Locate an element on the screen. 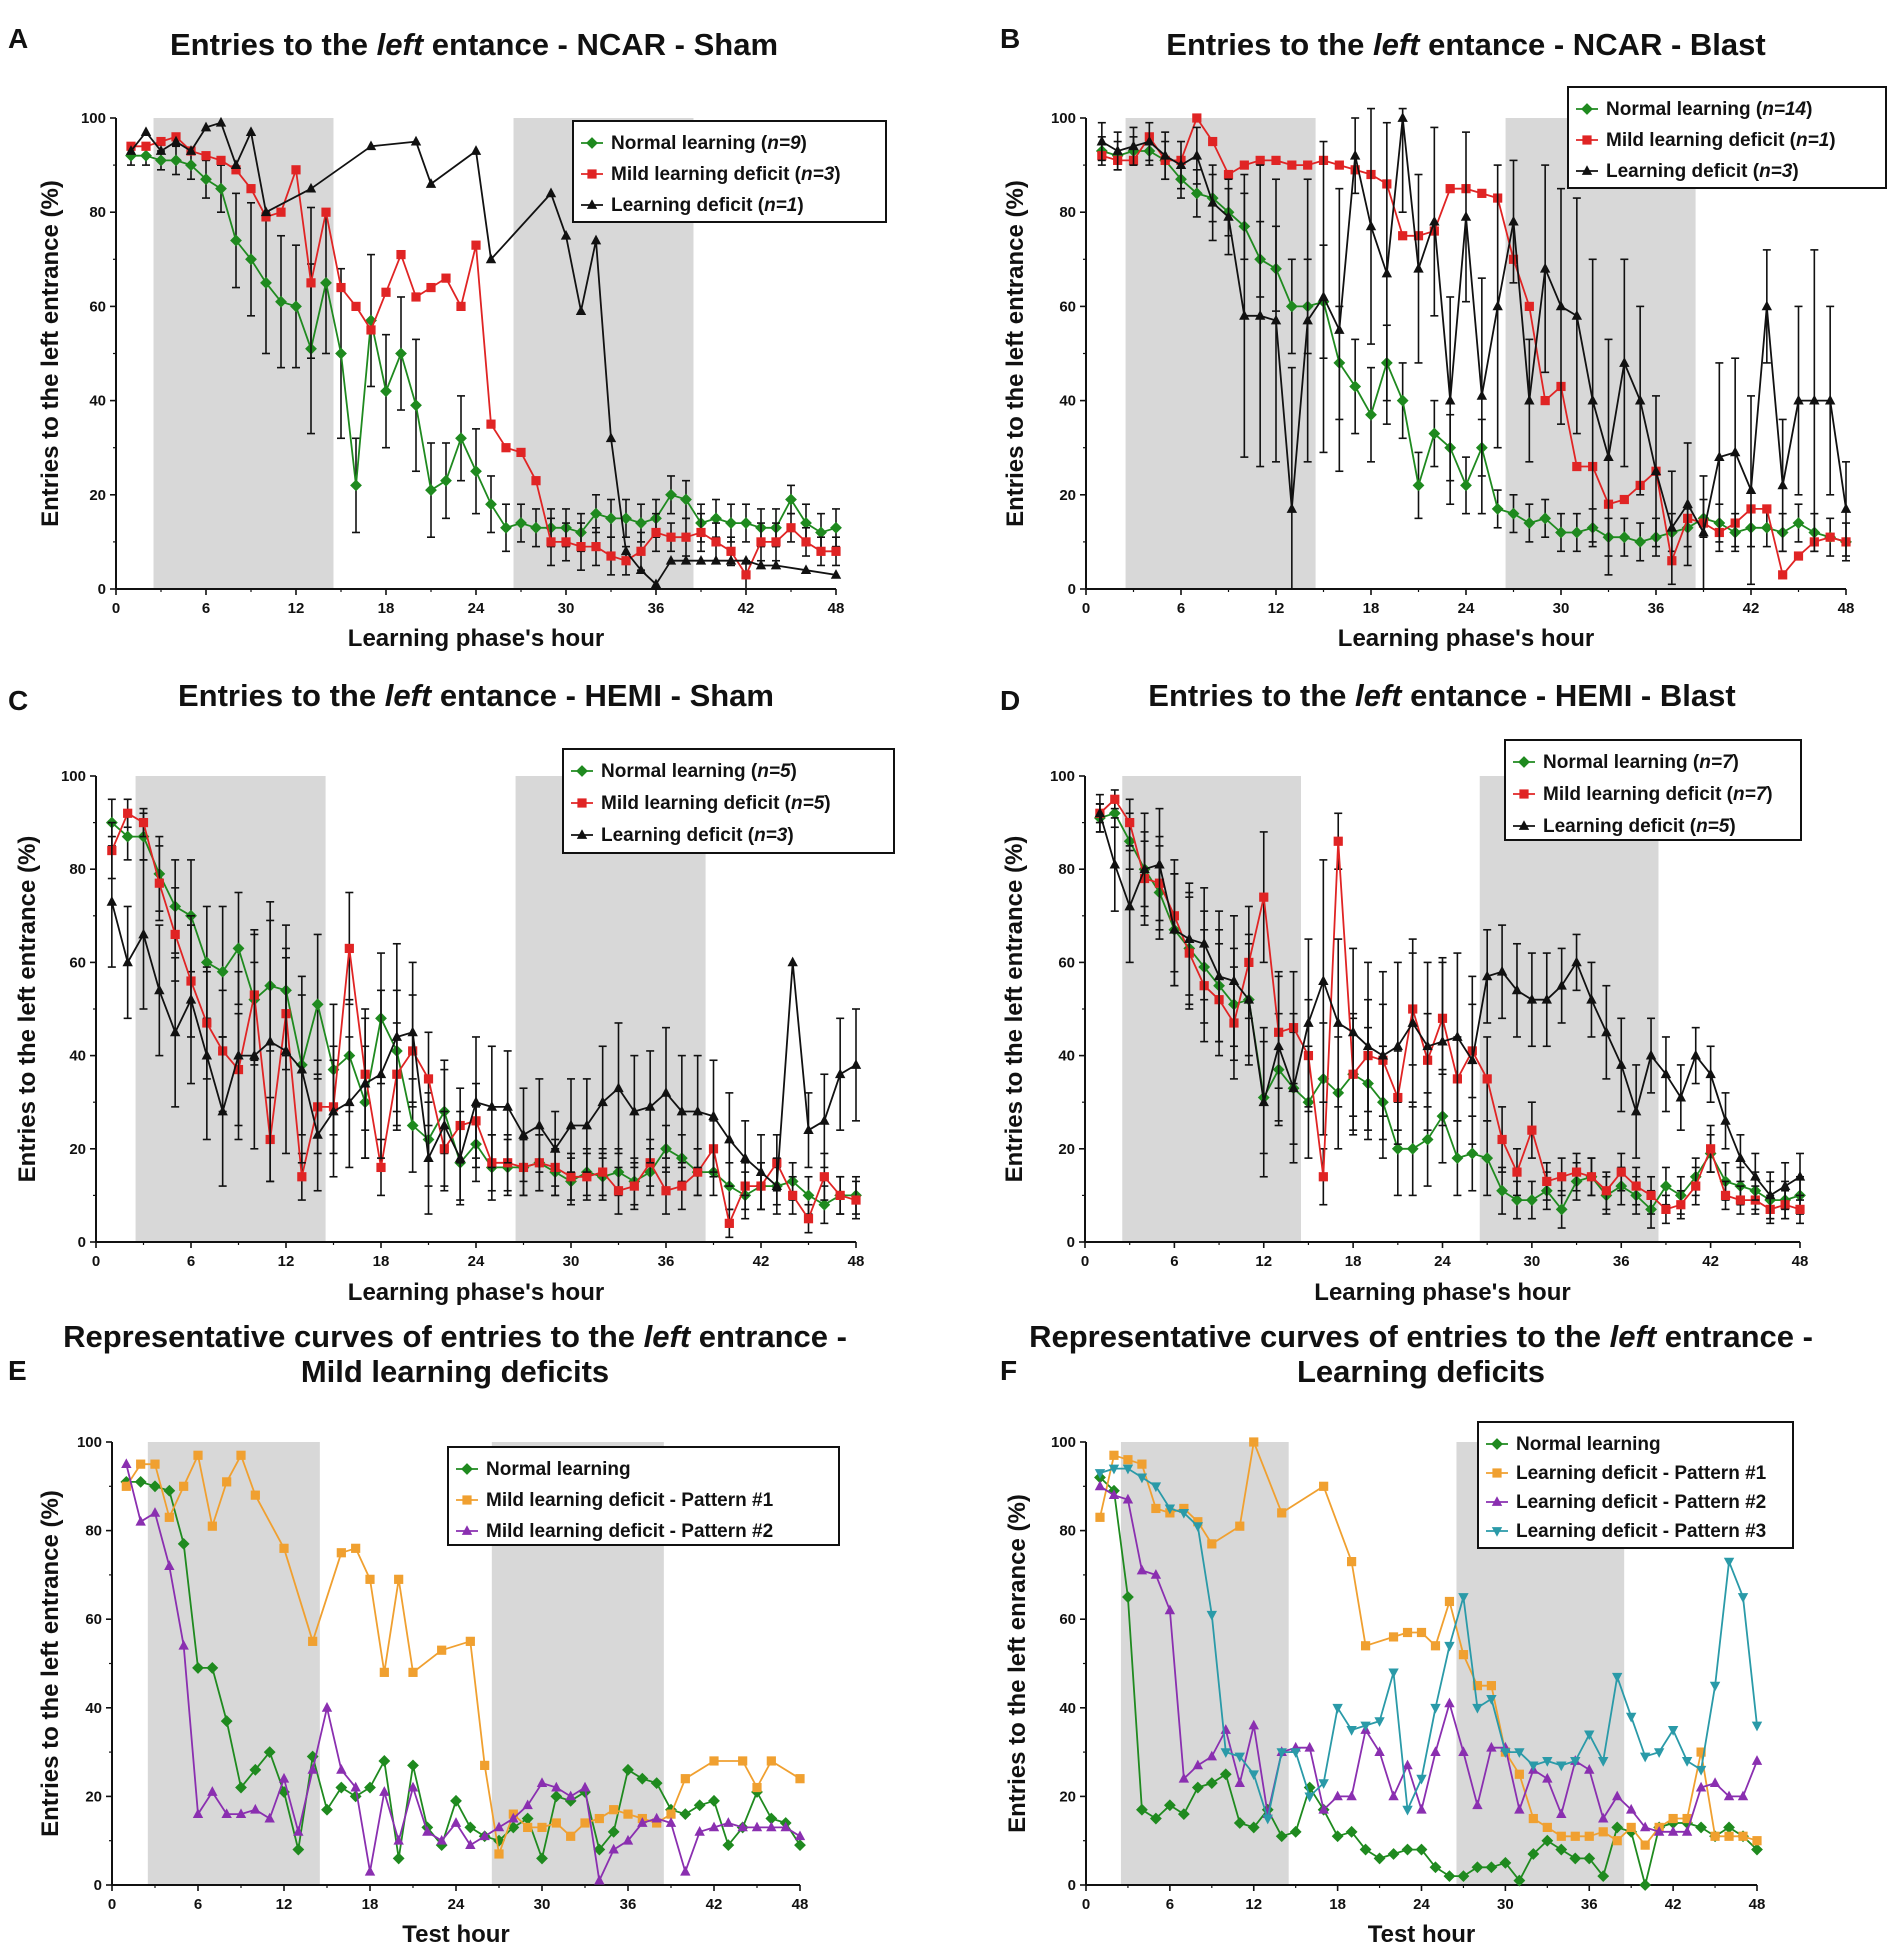 The image size is (1902, 1948). legend-label: Mild learning deficit - Pattern #1 is located at coordinates (630, 1500).